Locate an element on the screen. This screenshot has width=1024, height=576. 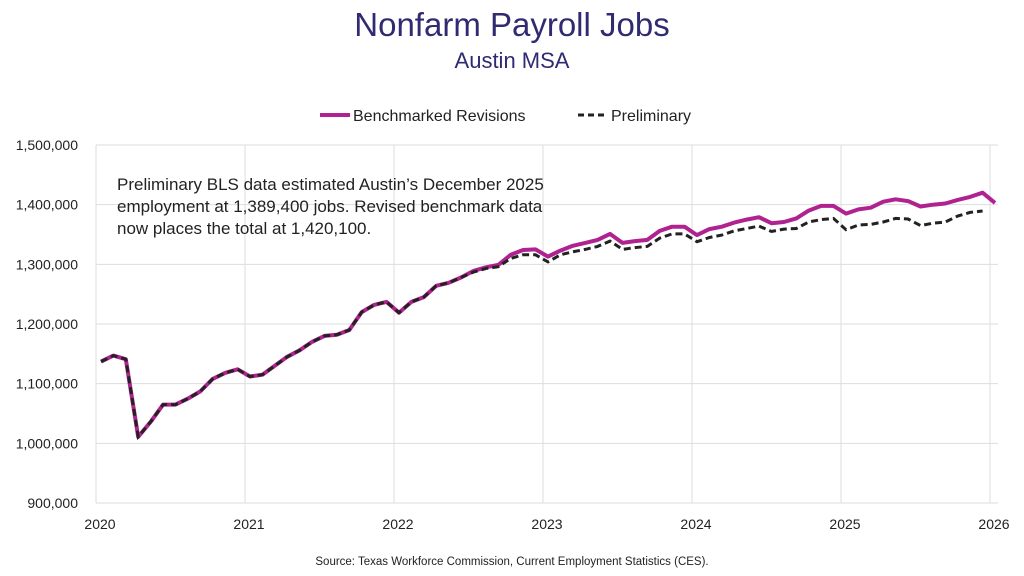
x-tick-label: 2020 is located at coordinates (99, 524).